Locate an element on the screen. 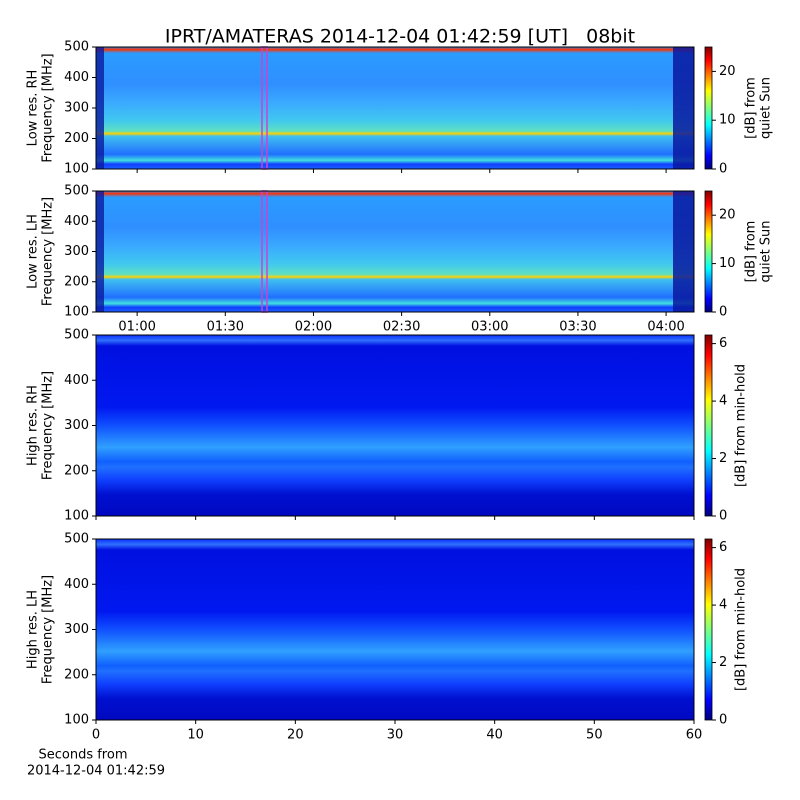 This screenshot has height=800, width=800. y-axis-label: High res. RH is located at coordinates (33, 425).